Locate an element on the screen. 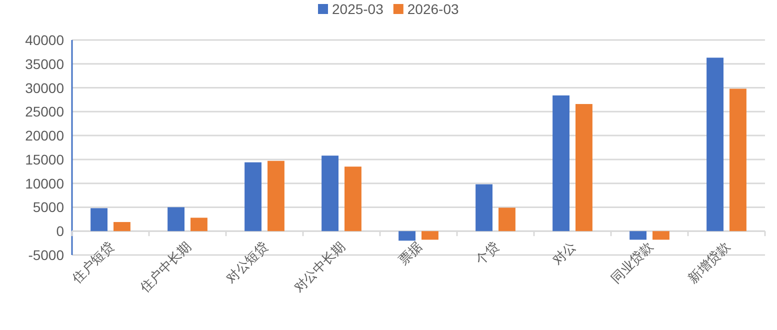 Image resolution: width=777 pixels, height=330 pixels. y-tick-label: 15000 is located at coordinates (44, 159).